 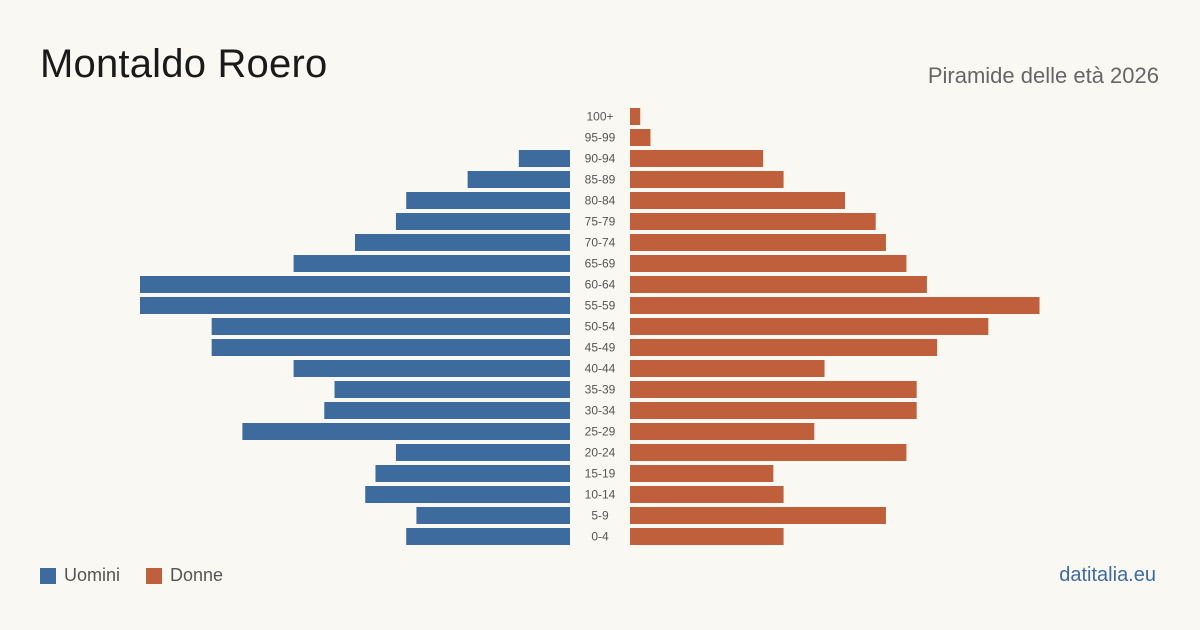 I want to click on age-label-30-34: 30-34, so click(x=600, y=411).